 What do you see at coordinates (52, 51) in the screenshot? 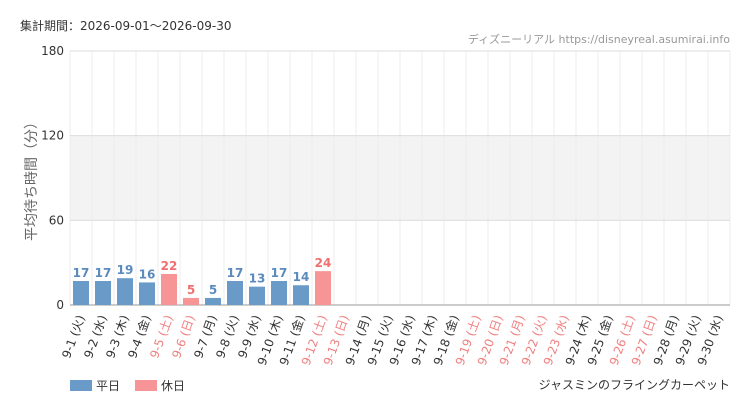
I see `y-tick-label: 180` at bounding box center [52, 51].